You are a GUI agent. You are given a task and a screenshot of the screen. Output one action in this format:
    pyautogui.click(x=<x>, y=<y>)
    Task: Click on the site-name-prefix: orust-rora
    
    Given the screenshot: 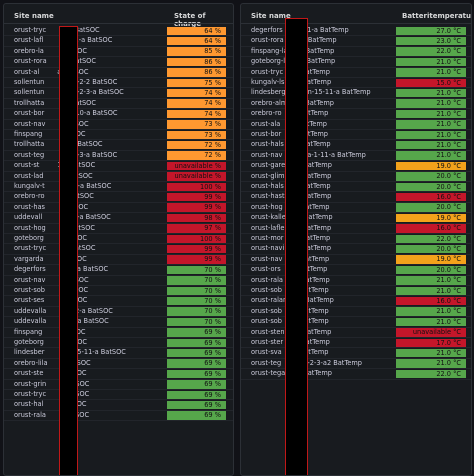 What is the action you would take?
    pyautogui.click(x=30, y=61)
    